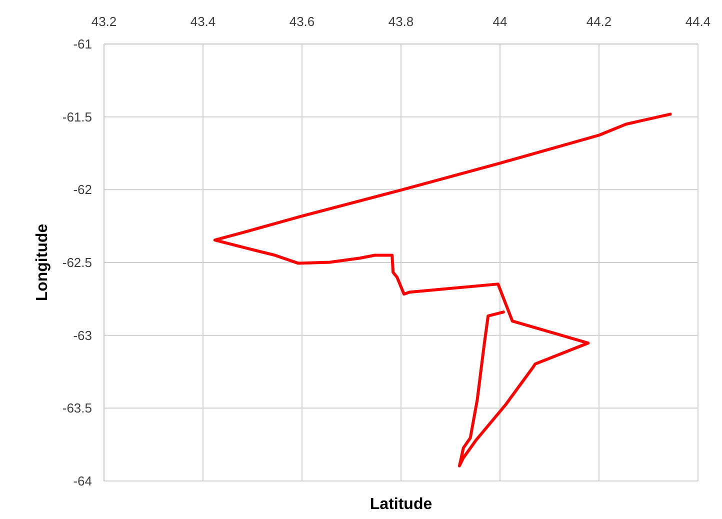  Describe the element at coordinates (82, 190) in the screenshot. I see `y-tick-label: -62` at that location.